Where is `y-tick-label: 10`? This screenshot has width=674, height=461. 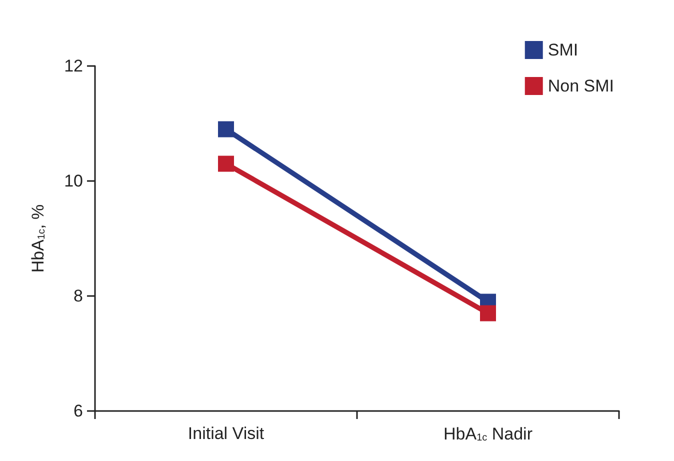 y-tick-label: 10 is located at coordinates (73, 181).